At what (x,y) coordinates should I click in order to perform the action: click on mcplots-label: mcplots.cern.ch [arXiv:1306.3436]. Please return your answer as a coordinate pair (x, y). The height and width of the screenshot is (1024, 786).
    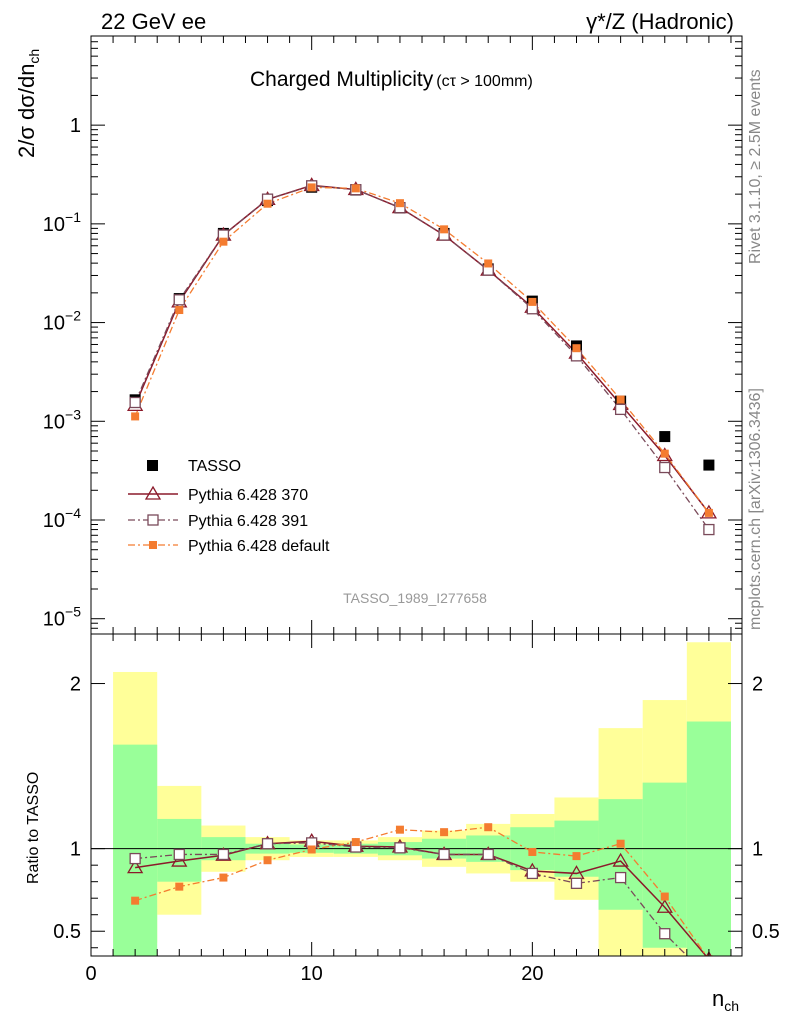
    Looking at the image, I should click on (755, 509).